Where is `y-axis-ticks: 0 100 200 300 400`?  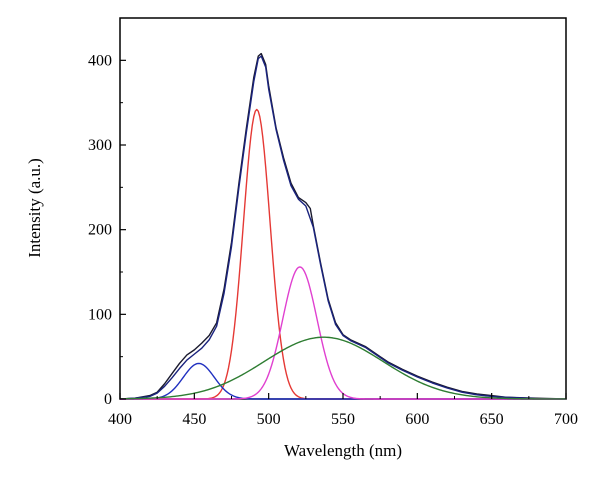 y-axis-ticks: 0 100 200 300 400 is located at coordinates (107, 230).